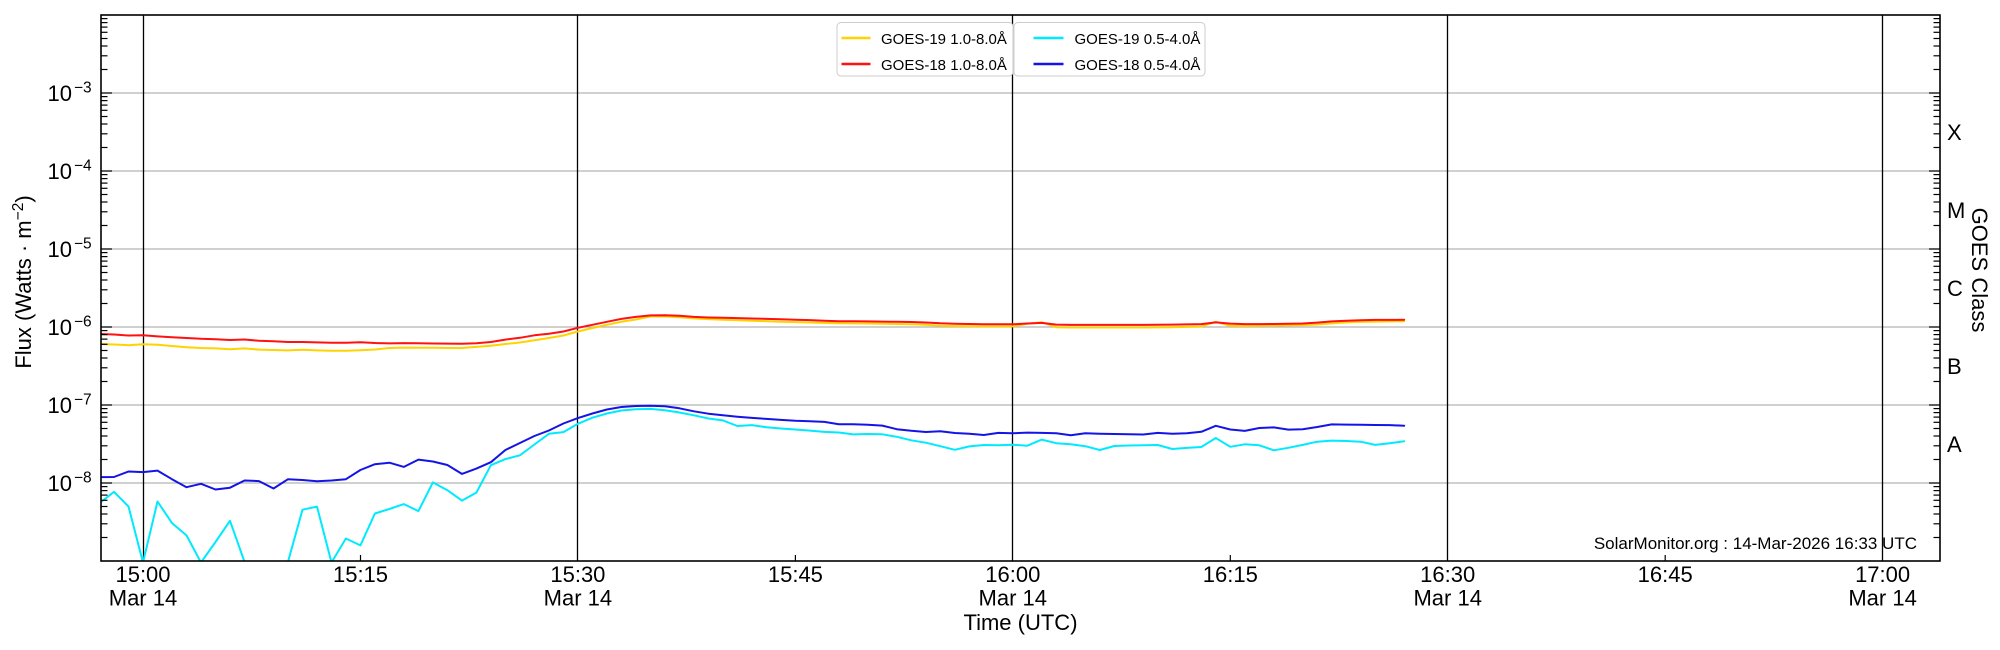 The image size is (2000, 650). I want to click on svg-text: GOES-19 1.0-8.0Å, so click(944, 39).